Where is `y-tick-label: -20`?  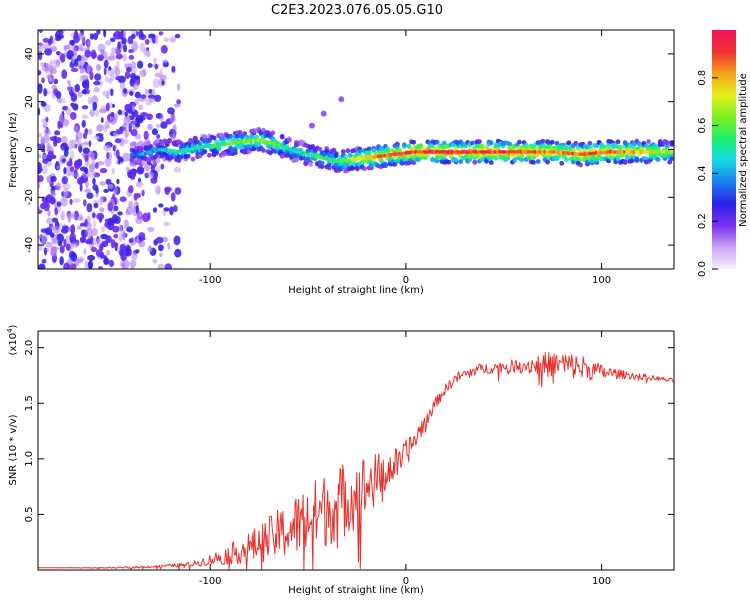 y-tick-label: -20 is located at coordinates (29, 197).